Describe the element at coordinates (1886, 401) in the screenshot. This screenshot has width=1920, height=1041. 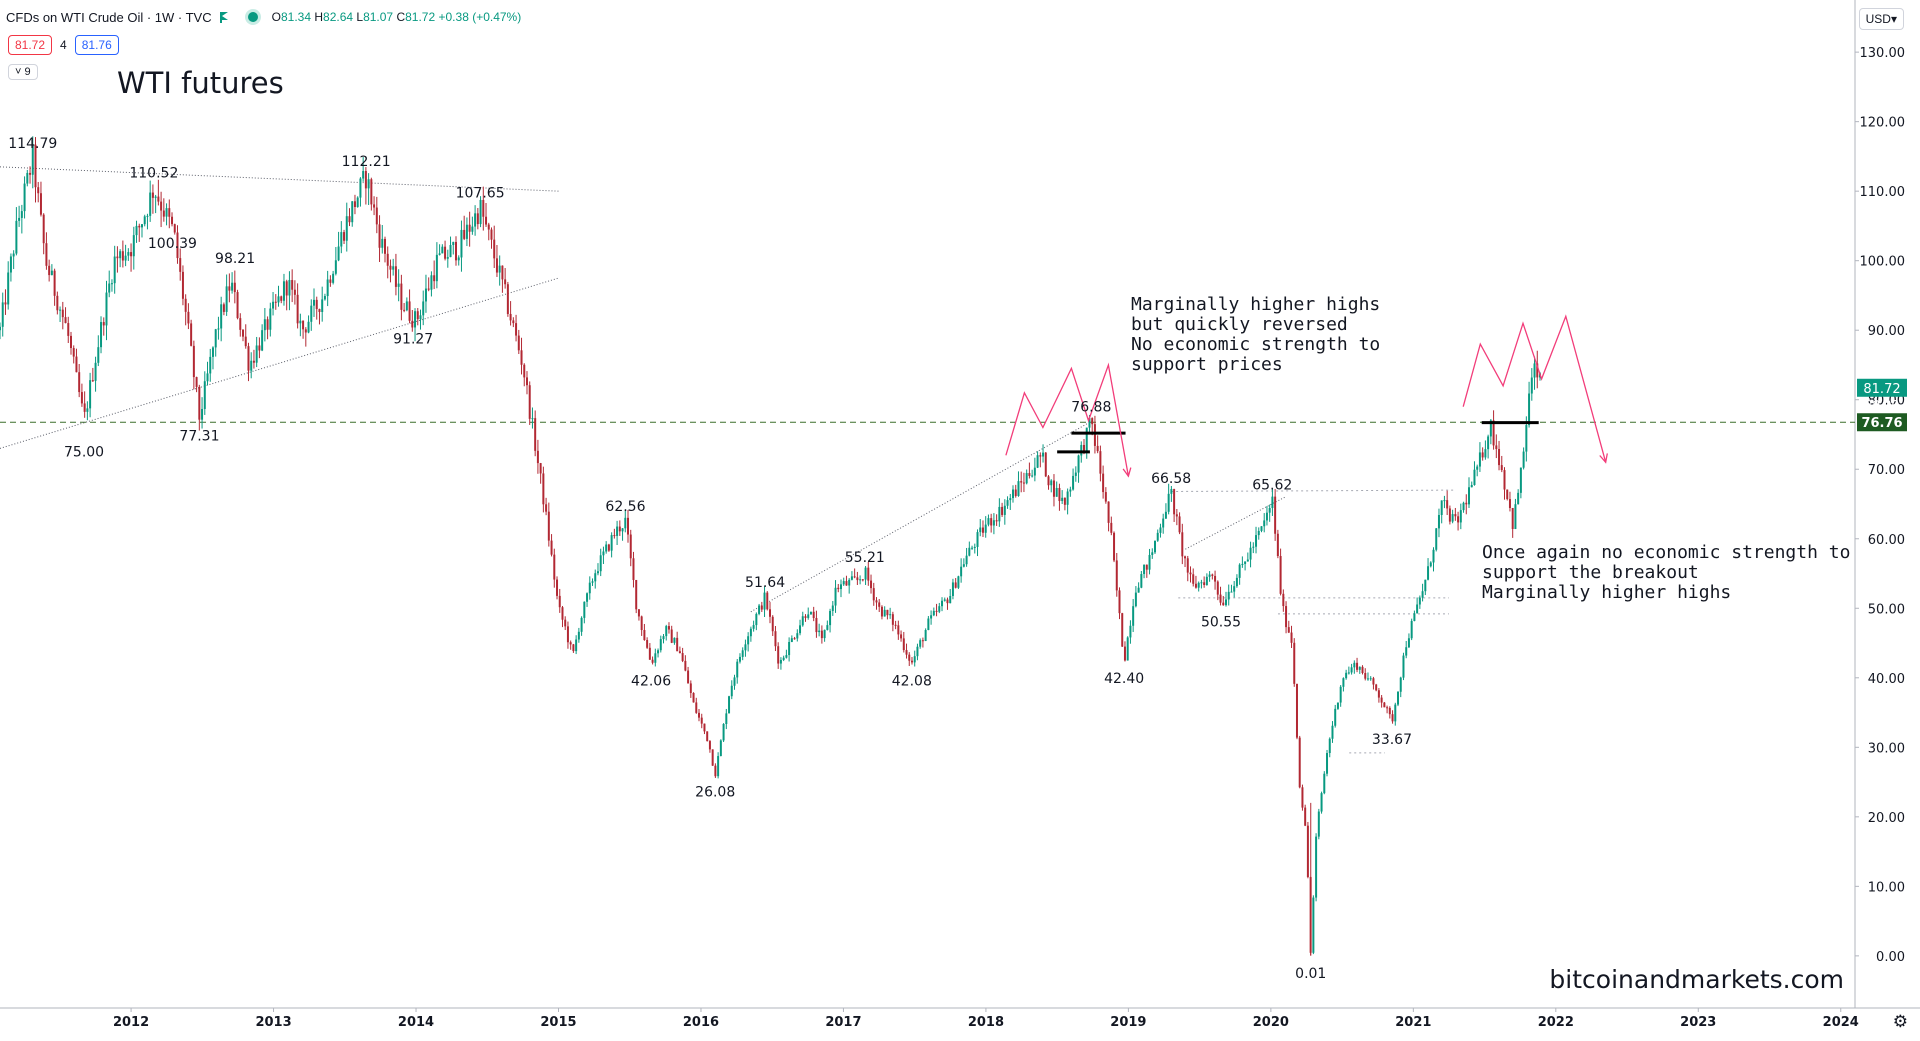
I see `y-tick-label: 80.00` at that location.